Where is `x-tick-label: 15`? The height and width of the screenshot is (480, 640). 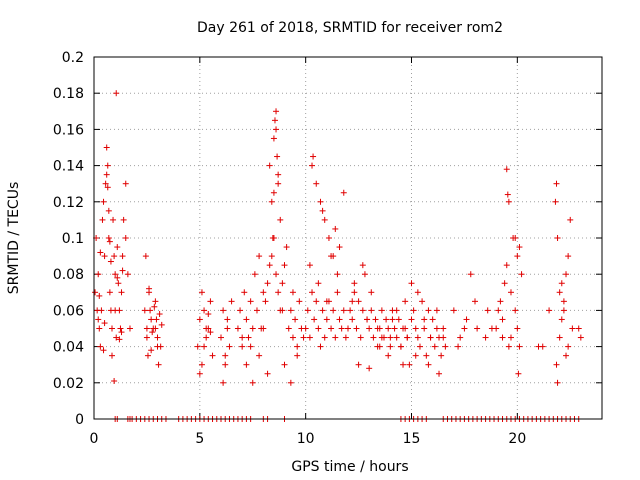
x-tick-label: 15 is located at coordinates (412, 439).